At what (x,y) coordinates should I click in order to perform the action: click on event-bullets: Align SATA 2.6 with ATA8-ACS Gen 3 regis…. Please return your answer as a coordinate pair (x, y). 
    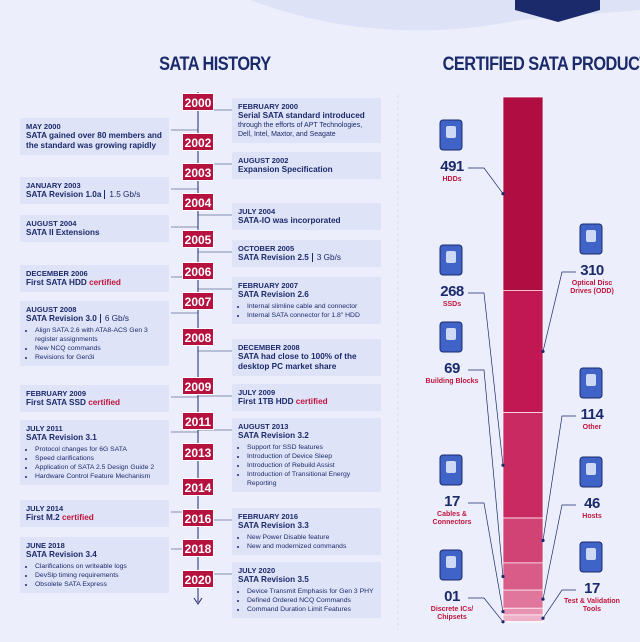
    Looking at the image, I should click on (95, 344).